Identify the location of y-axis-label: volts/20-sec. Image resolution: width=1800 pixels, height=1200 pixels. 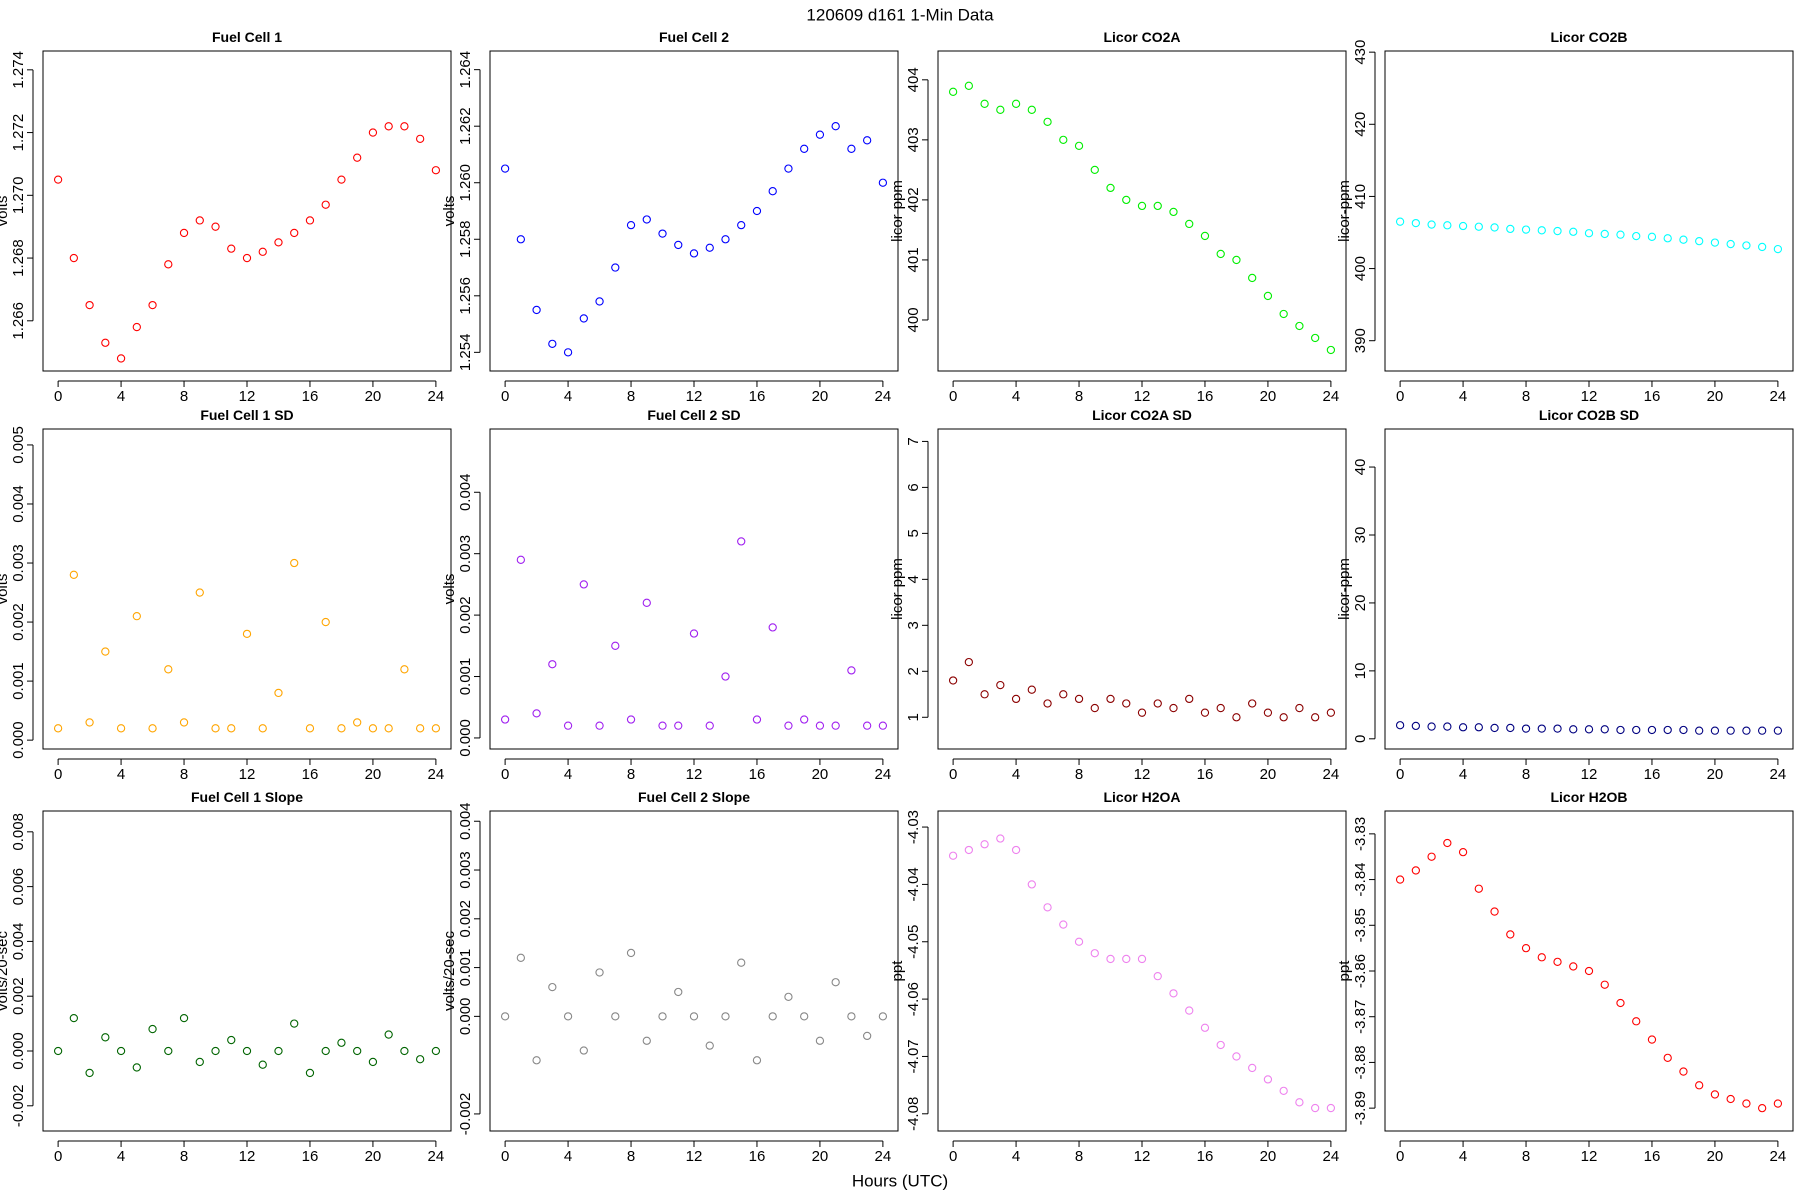
(449, 970).